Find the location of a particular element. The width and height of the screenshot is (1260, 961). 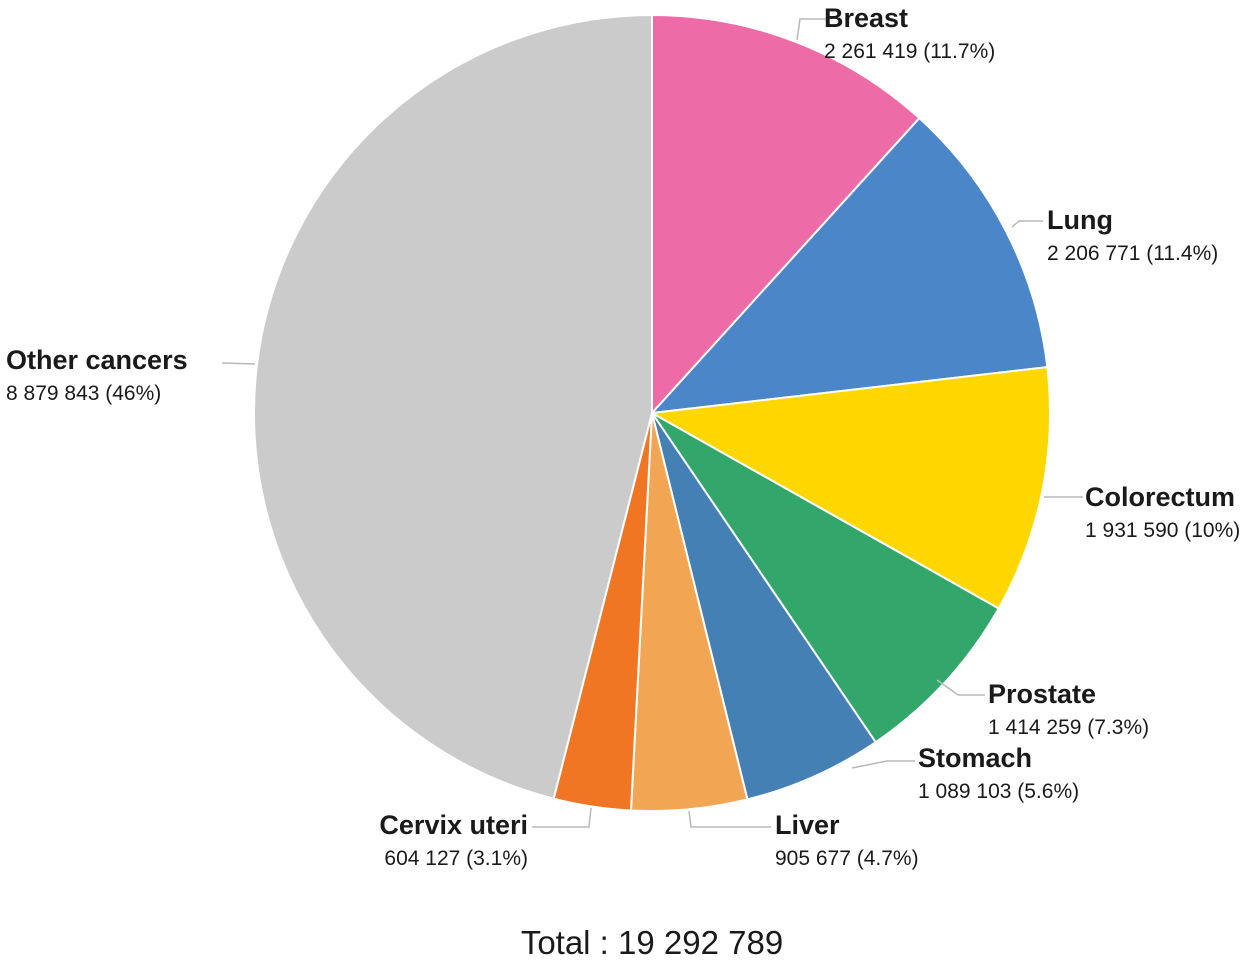

leader-line-other-cancers is located at coordinates (238, 363).